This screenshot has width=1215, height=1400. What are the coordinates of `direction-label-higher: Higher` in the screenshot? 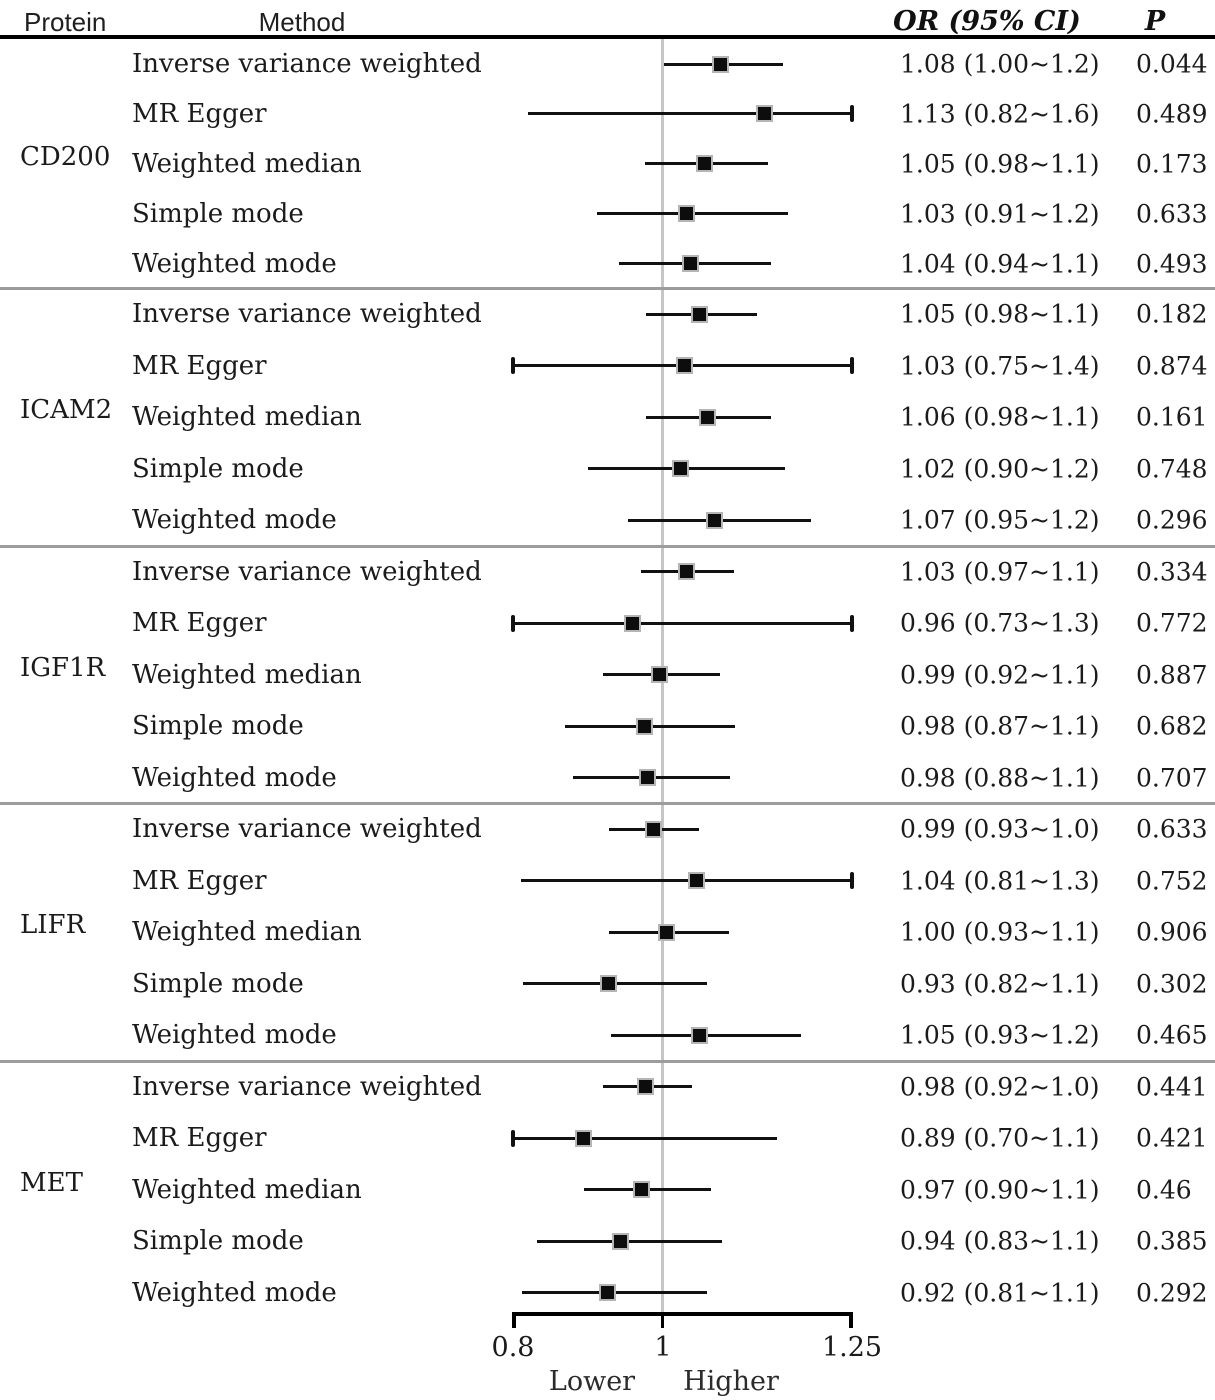 It's located at (731, 1381).